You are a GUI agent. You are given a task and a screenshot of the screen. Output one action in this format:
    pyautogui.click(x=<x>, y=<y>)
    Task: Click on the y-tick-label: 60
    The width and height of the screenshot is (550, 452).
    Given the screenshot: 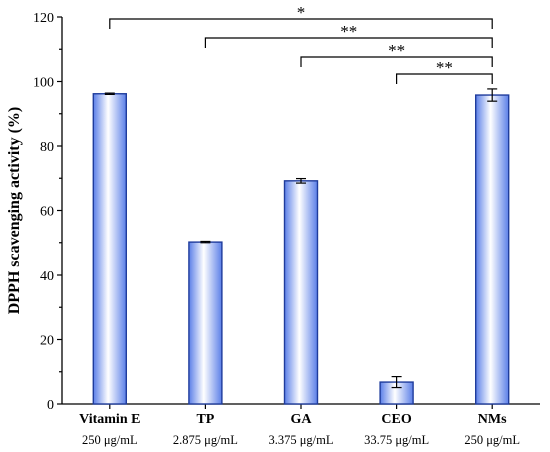 What is the action you would take?
    pyautogui.click(x=47, y=212)
    